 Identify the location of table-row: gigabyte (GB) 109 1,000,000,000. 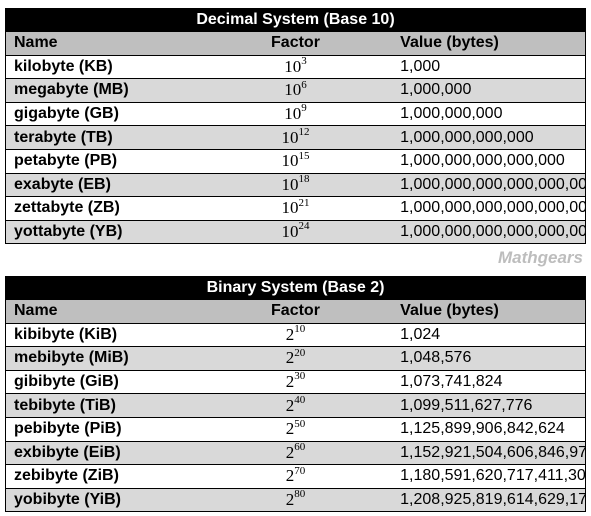
(295, 114).